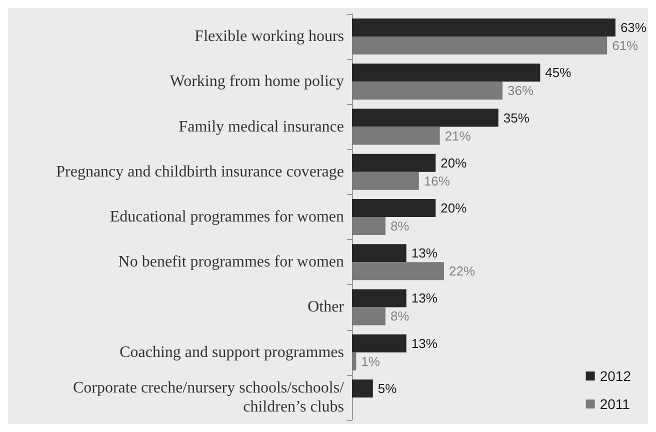 Image resolution: width=656 pixels, height=432 pixels. Describe the element at coordinates (269, 37) in the screenshot. I see `y-tick-label: Flexible working hours` at that location.